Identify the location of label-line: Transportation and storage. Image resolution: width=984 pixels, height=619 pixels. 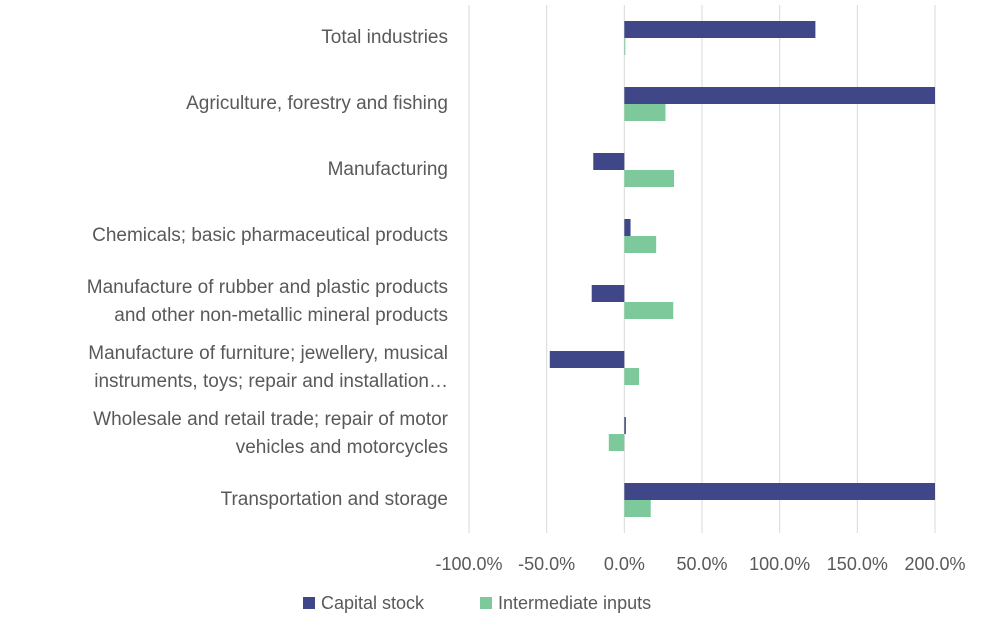
(334, 499).